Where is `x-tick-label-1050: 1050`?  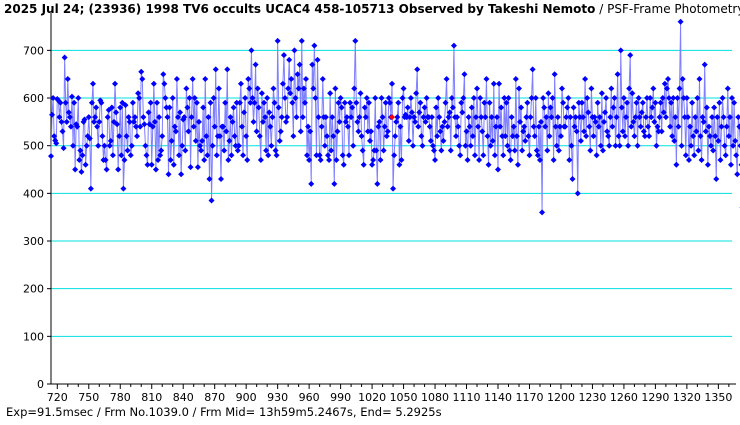 x-tick-label-1050: 1050 is located at coordinates (404, 397).